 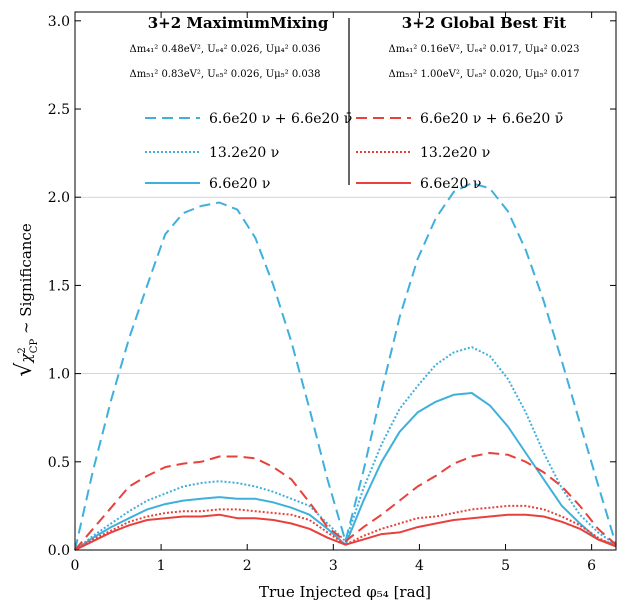 What do you see at coordinates (26, 358) in the screenshot?
I see `y-axis-label-chi: χ` at bounding box center [26, 358].